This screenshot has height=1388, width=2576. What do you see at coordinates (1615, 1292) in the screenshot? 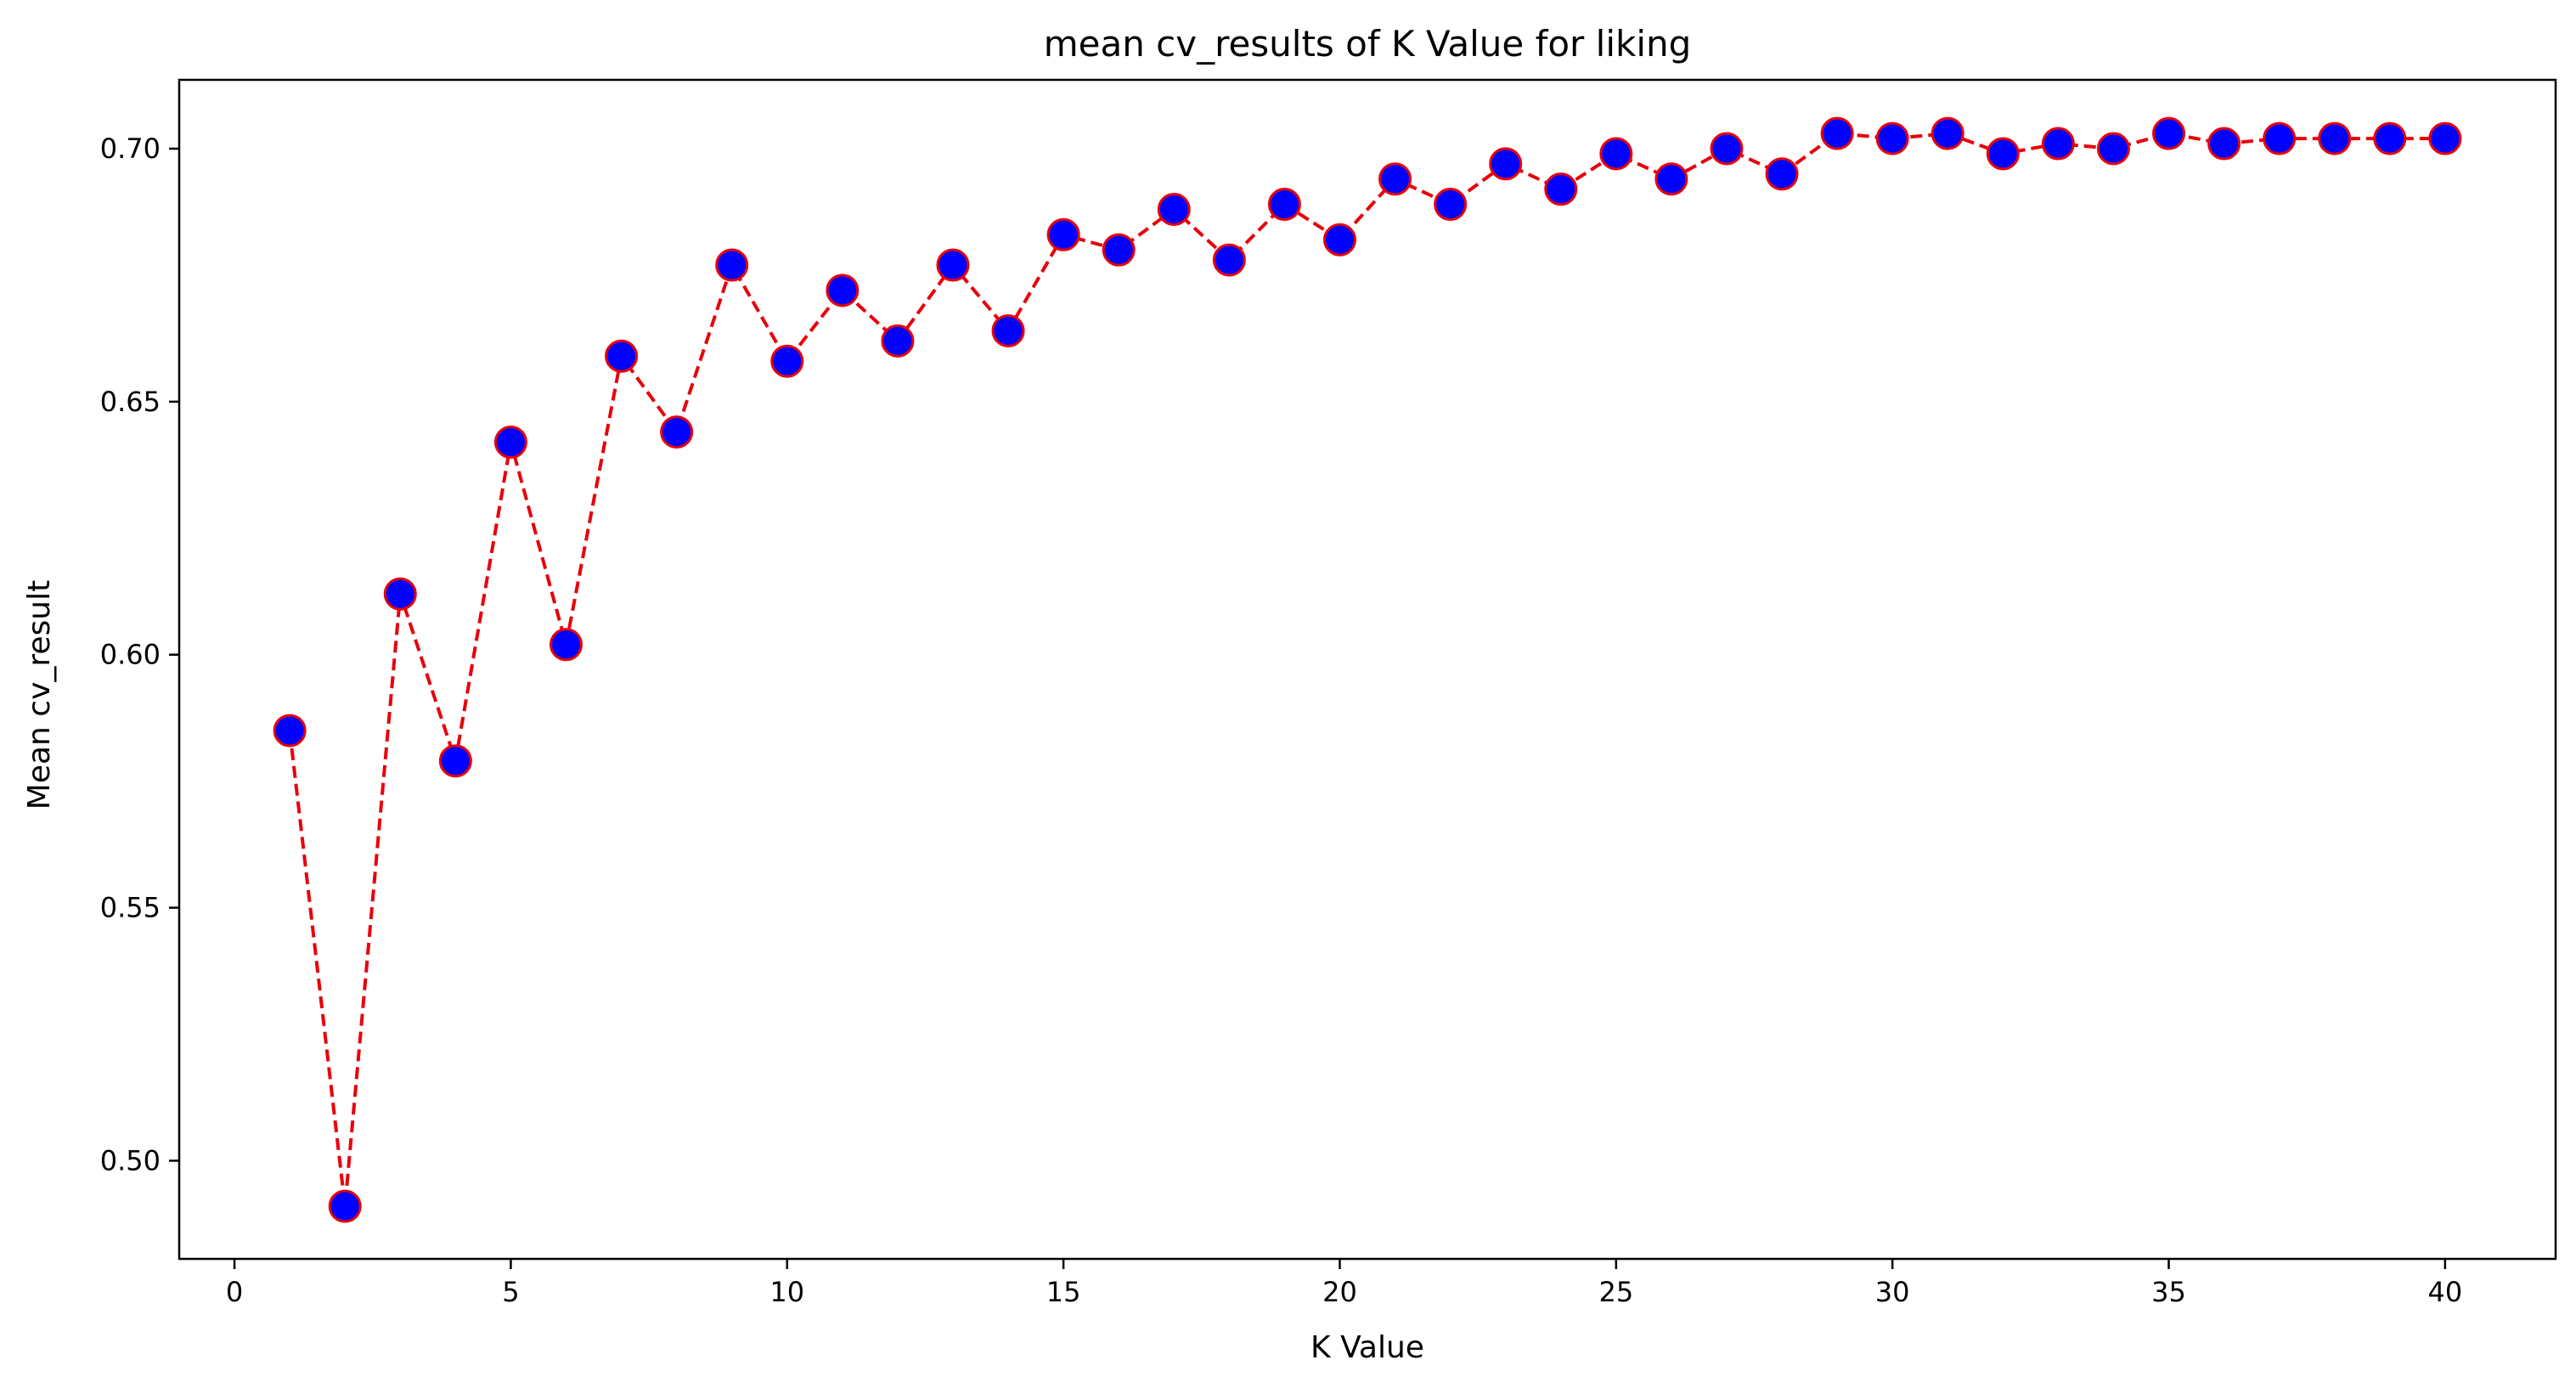
I see `x-tick-label: 25` at bounding box center [1615, 1292].